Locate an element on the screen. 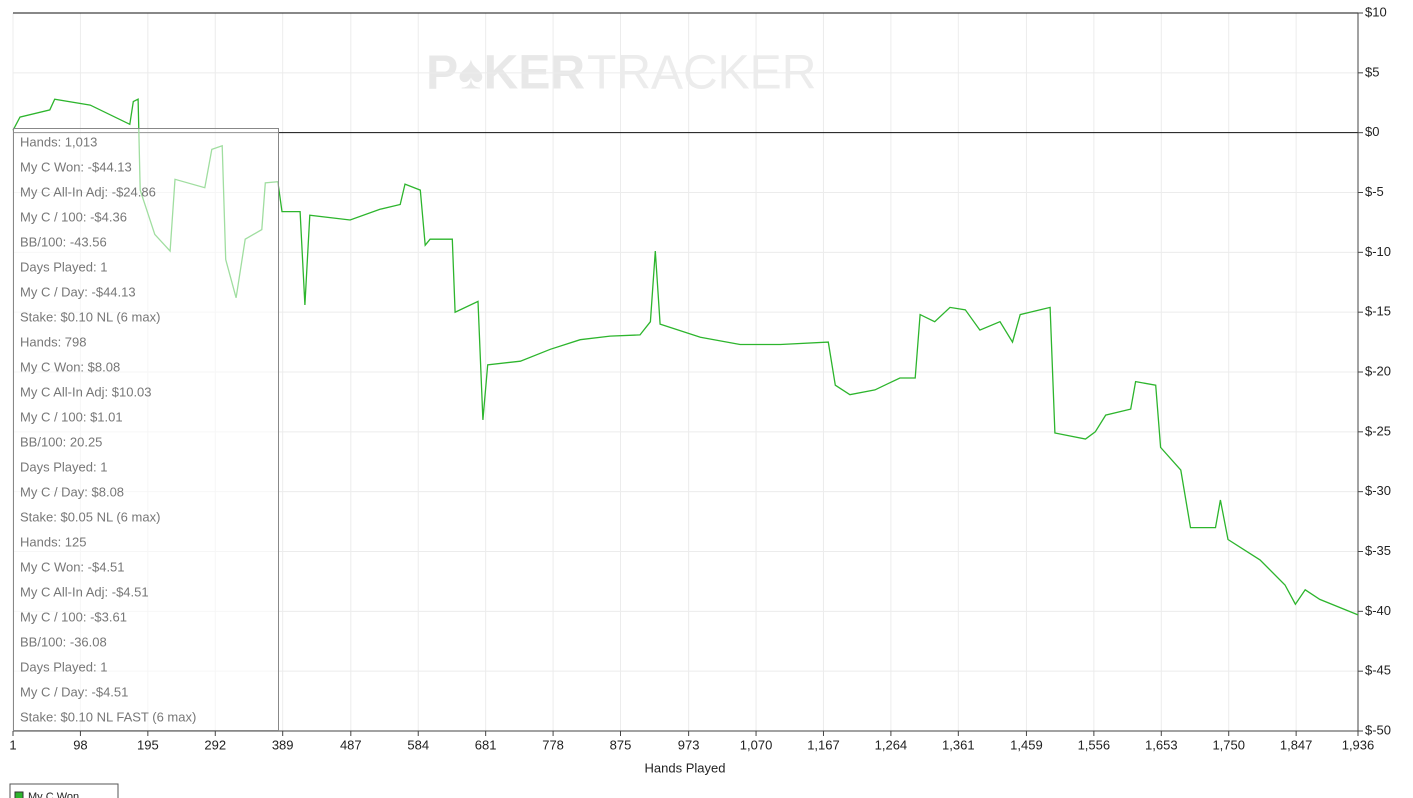  y-tick-label: $-35 is located at coordinates (1378, 550).